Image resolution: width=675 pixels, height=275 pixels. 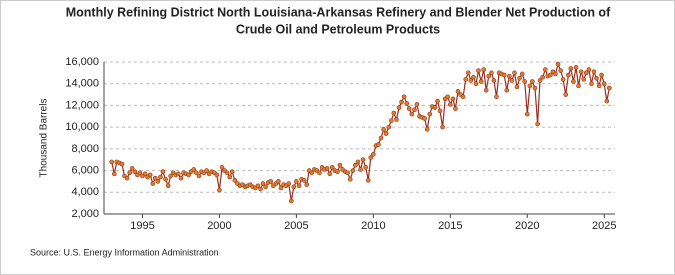 What do you see at coordinates (82, 105) in the screenshot?
I see `y-tick-label: 12,000` at bounding box center [82, 105].